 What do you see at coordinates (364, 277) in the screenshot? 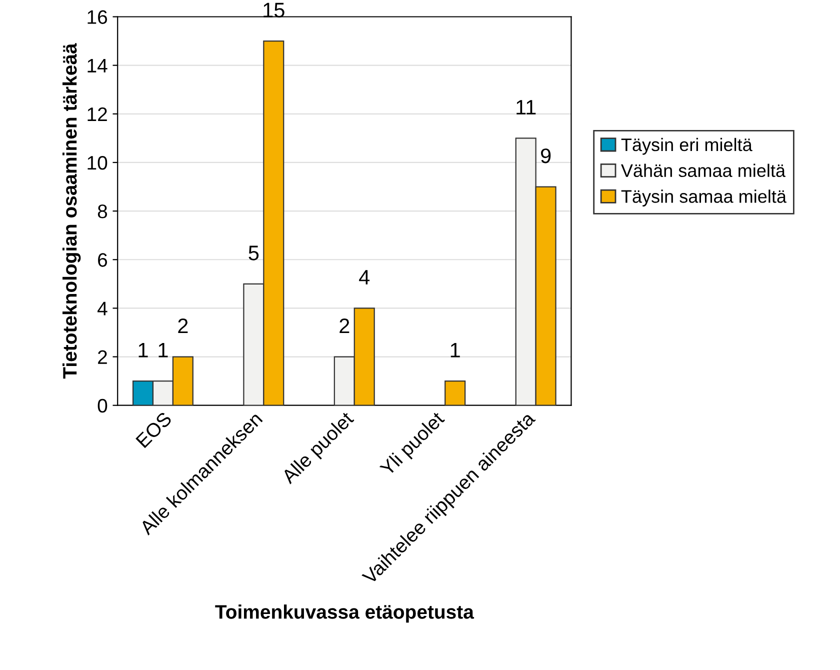
I see `data-label: 4` at bounding box center [364, 277].